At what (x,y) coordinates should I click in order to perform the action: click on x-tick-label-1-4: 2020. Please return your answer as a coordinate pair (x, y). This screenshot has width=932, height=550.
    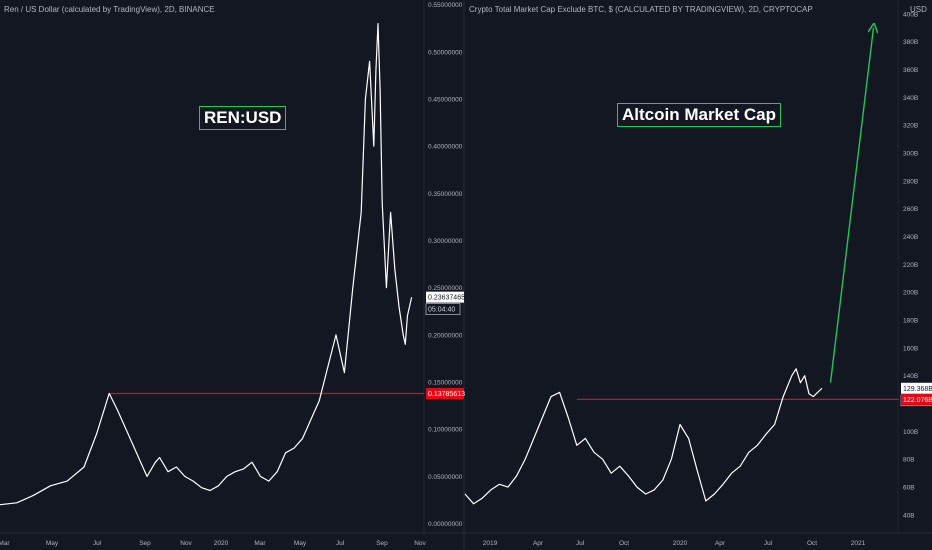
    Looking at the image, I should click on (680, 543).